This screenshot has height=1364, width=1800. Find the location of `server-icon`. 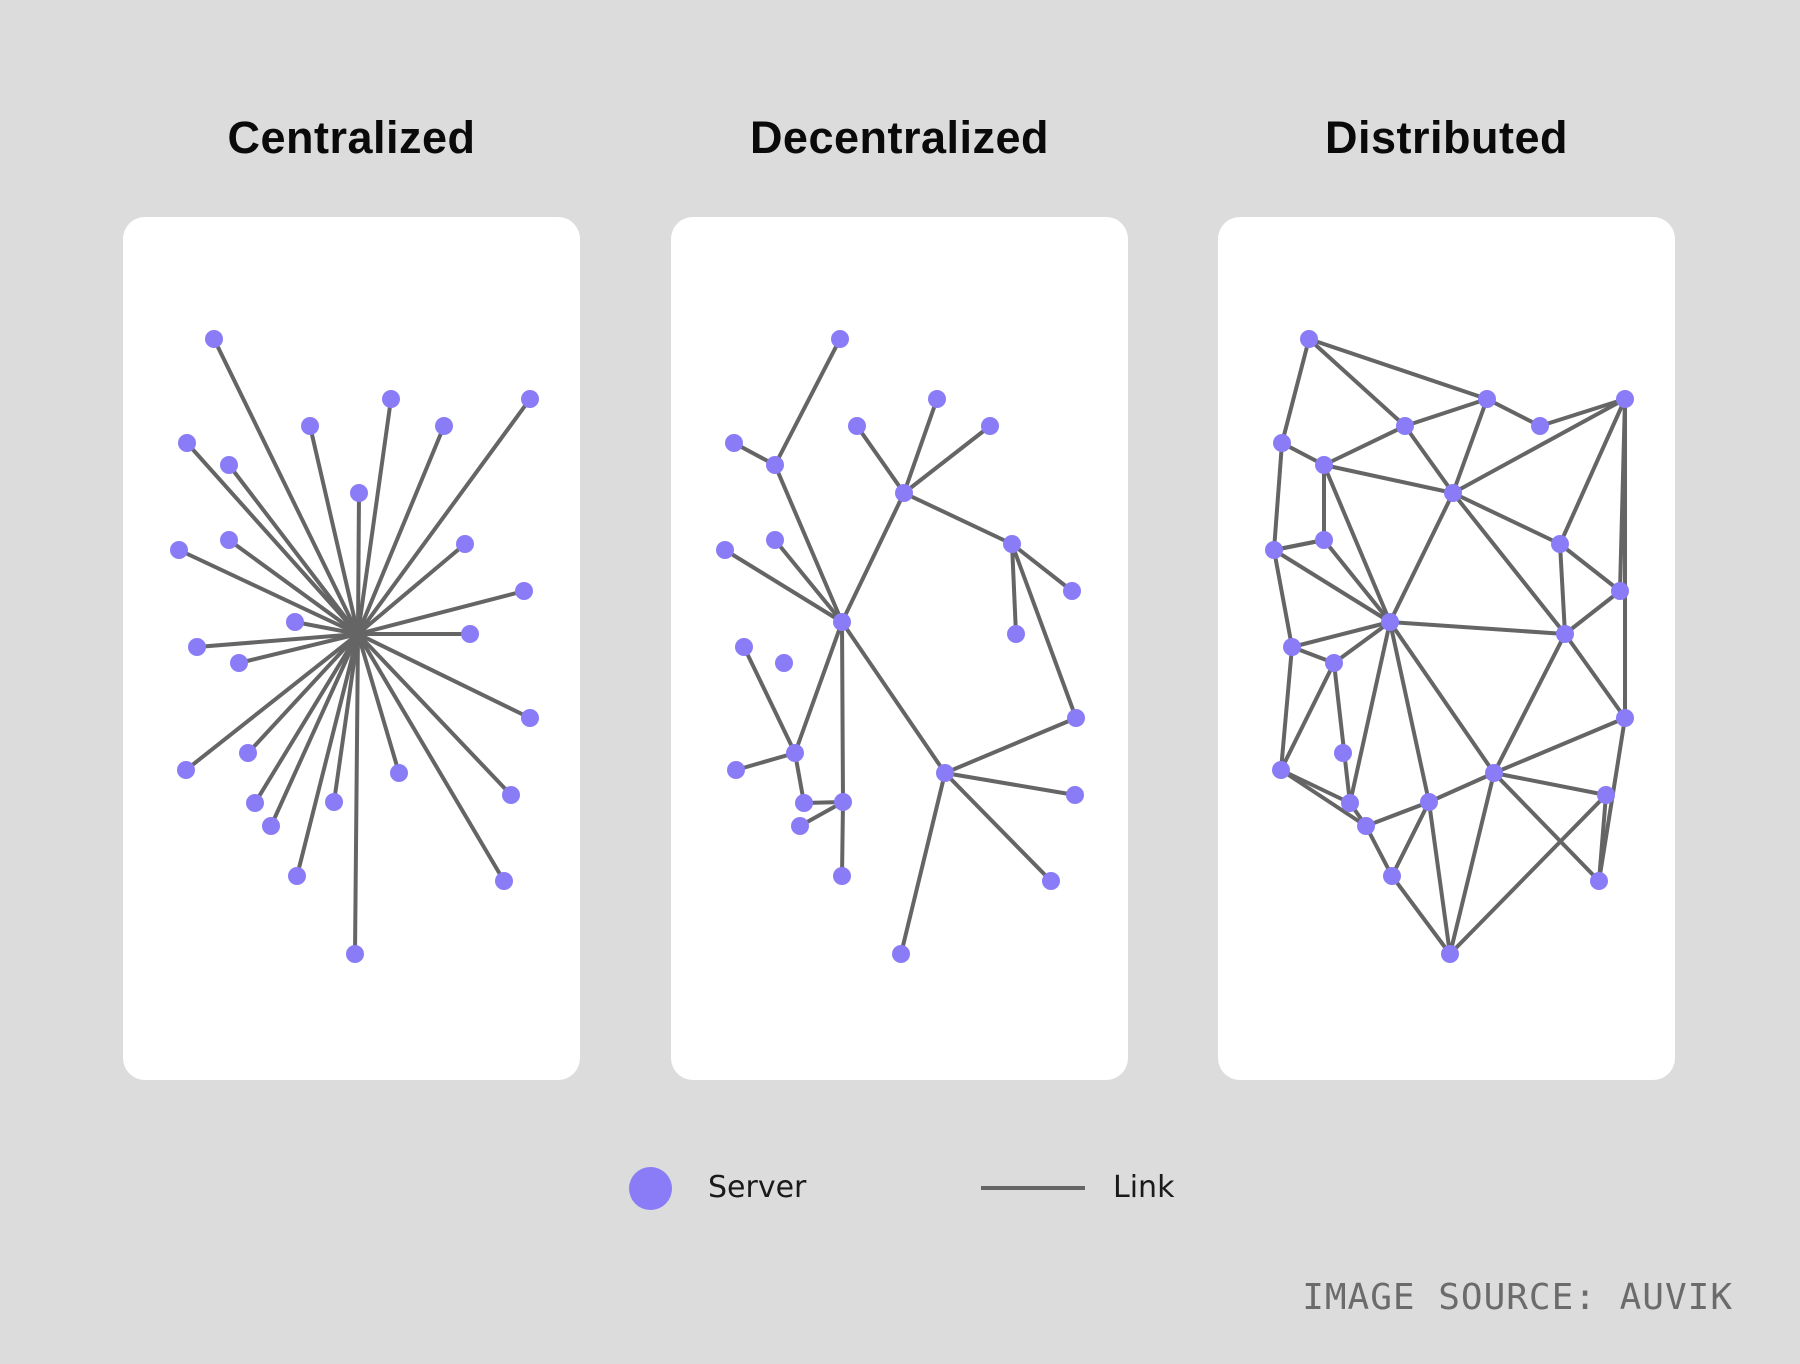

server-icon is located at coordinates (650, 1188).